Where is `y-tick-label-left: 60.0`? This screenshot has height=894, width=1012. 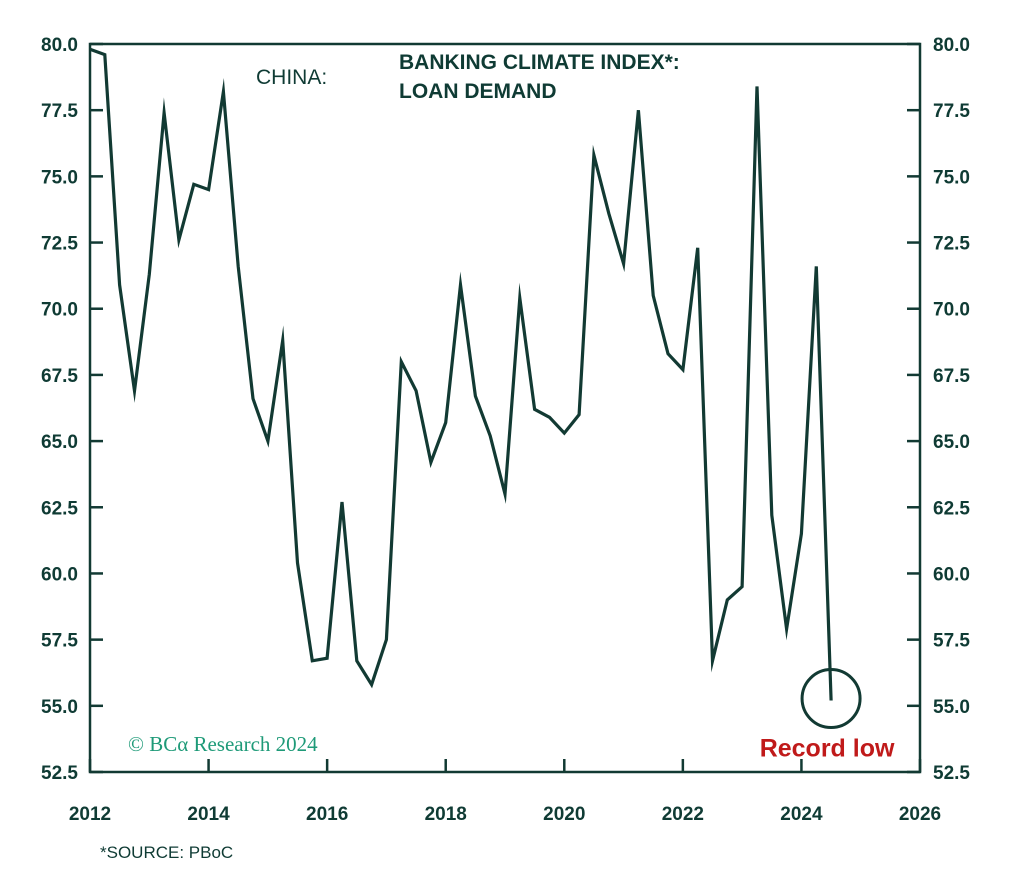 y-tick-label-left: 60.0 is located at coordinates (59, 574).